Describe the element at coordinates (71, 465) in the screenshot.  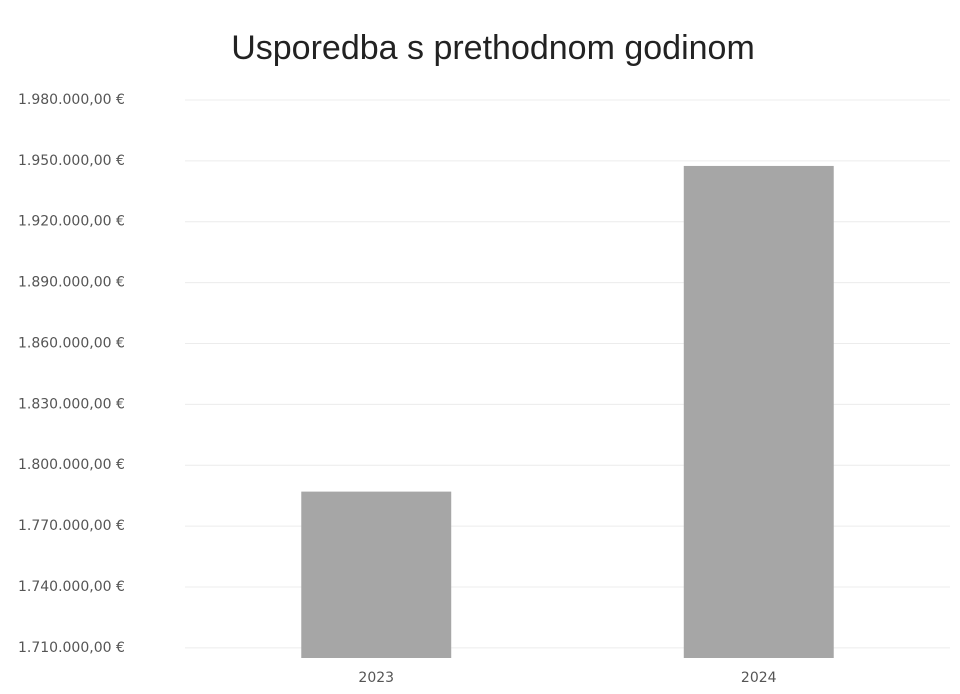
I see `y-tick-label: 1.800.000,00 €` at that location.